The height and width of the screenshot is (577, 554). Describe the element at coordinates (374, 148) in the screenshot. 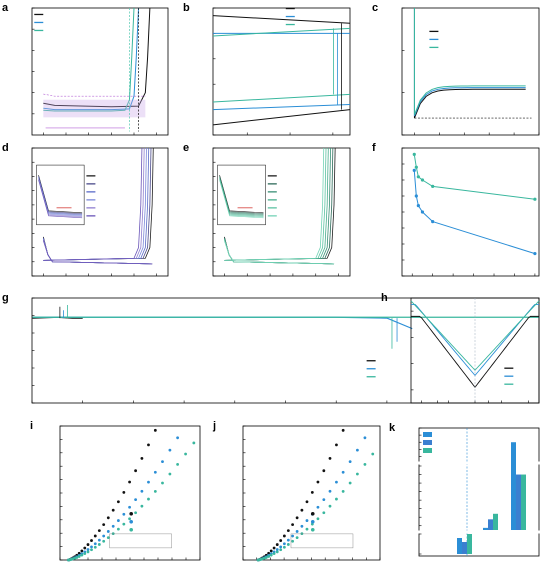

I see `panel-letter: f` at that location.